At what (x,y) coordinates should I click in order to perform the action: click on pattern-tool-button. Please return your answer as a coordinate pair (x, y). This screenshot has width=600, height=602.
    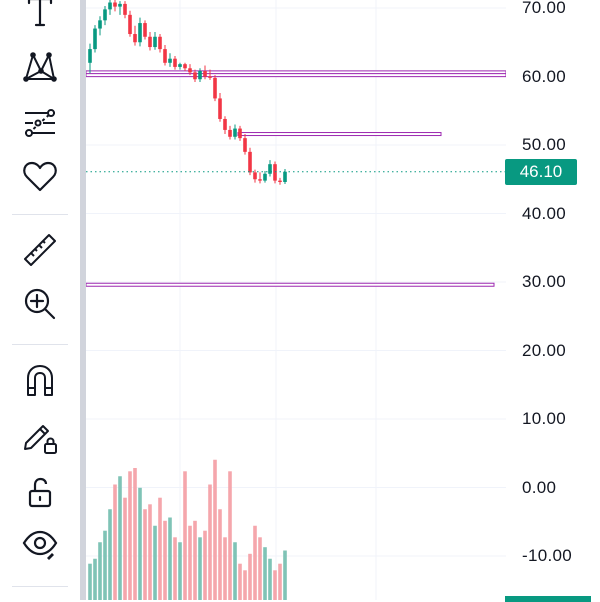
    Looking at the image, I should click on (40, 68).